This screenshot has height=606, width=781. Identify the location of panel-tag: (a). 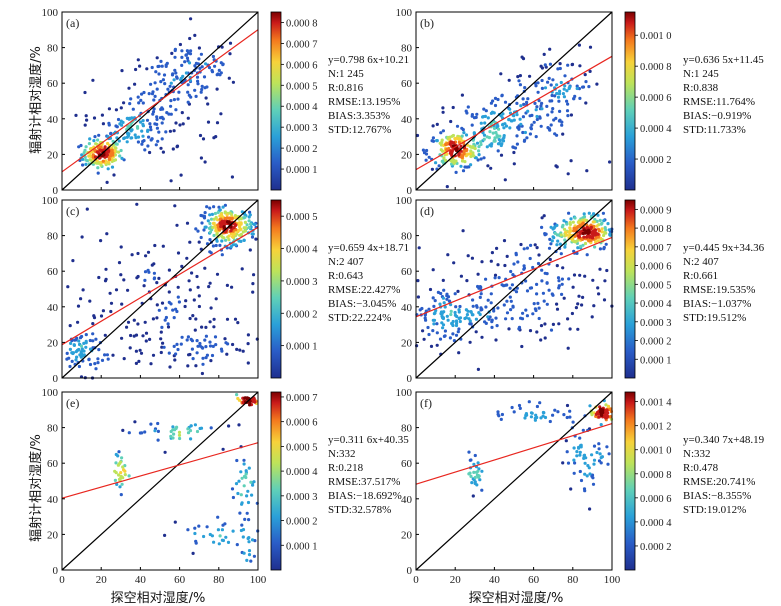
(72, 23).